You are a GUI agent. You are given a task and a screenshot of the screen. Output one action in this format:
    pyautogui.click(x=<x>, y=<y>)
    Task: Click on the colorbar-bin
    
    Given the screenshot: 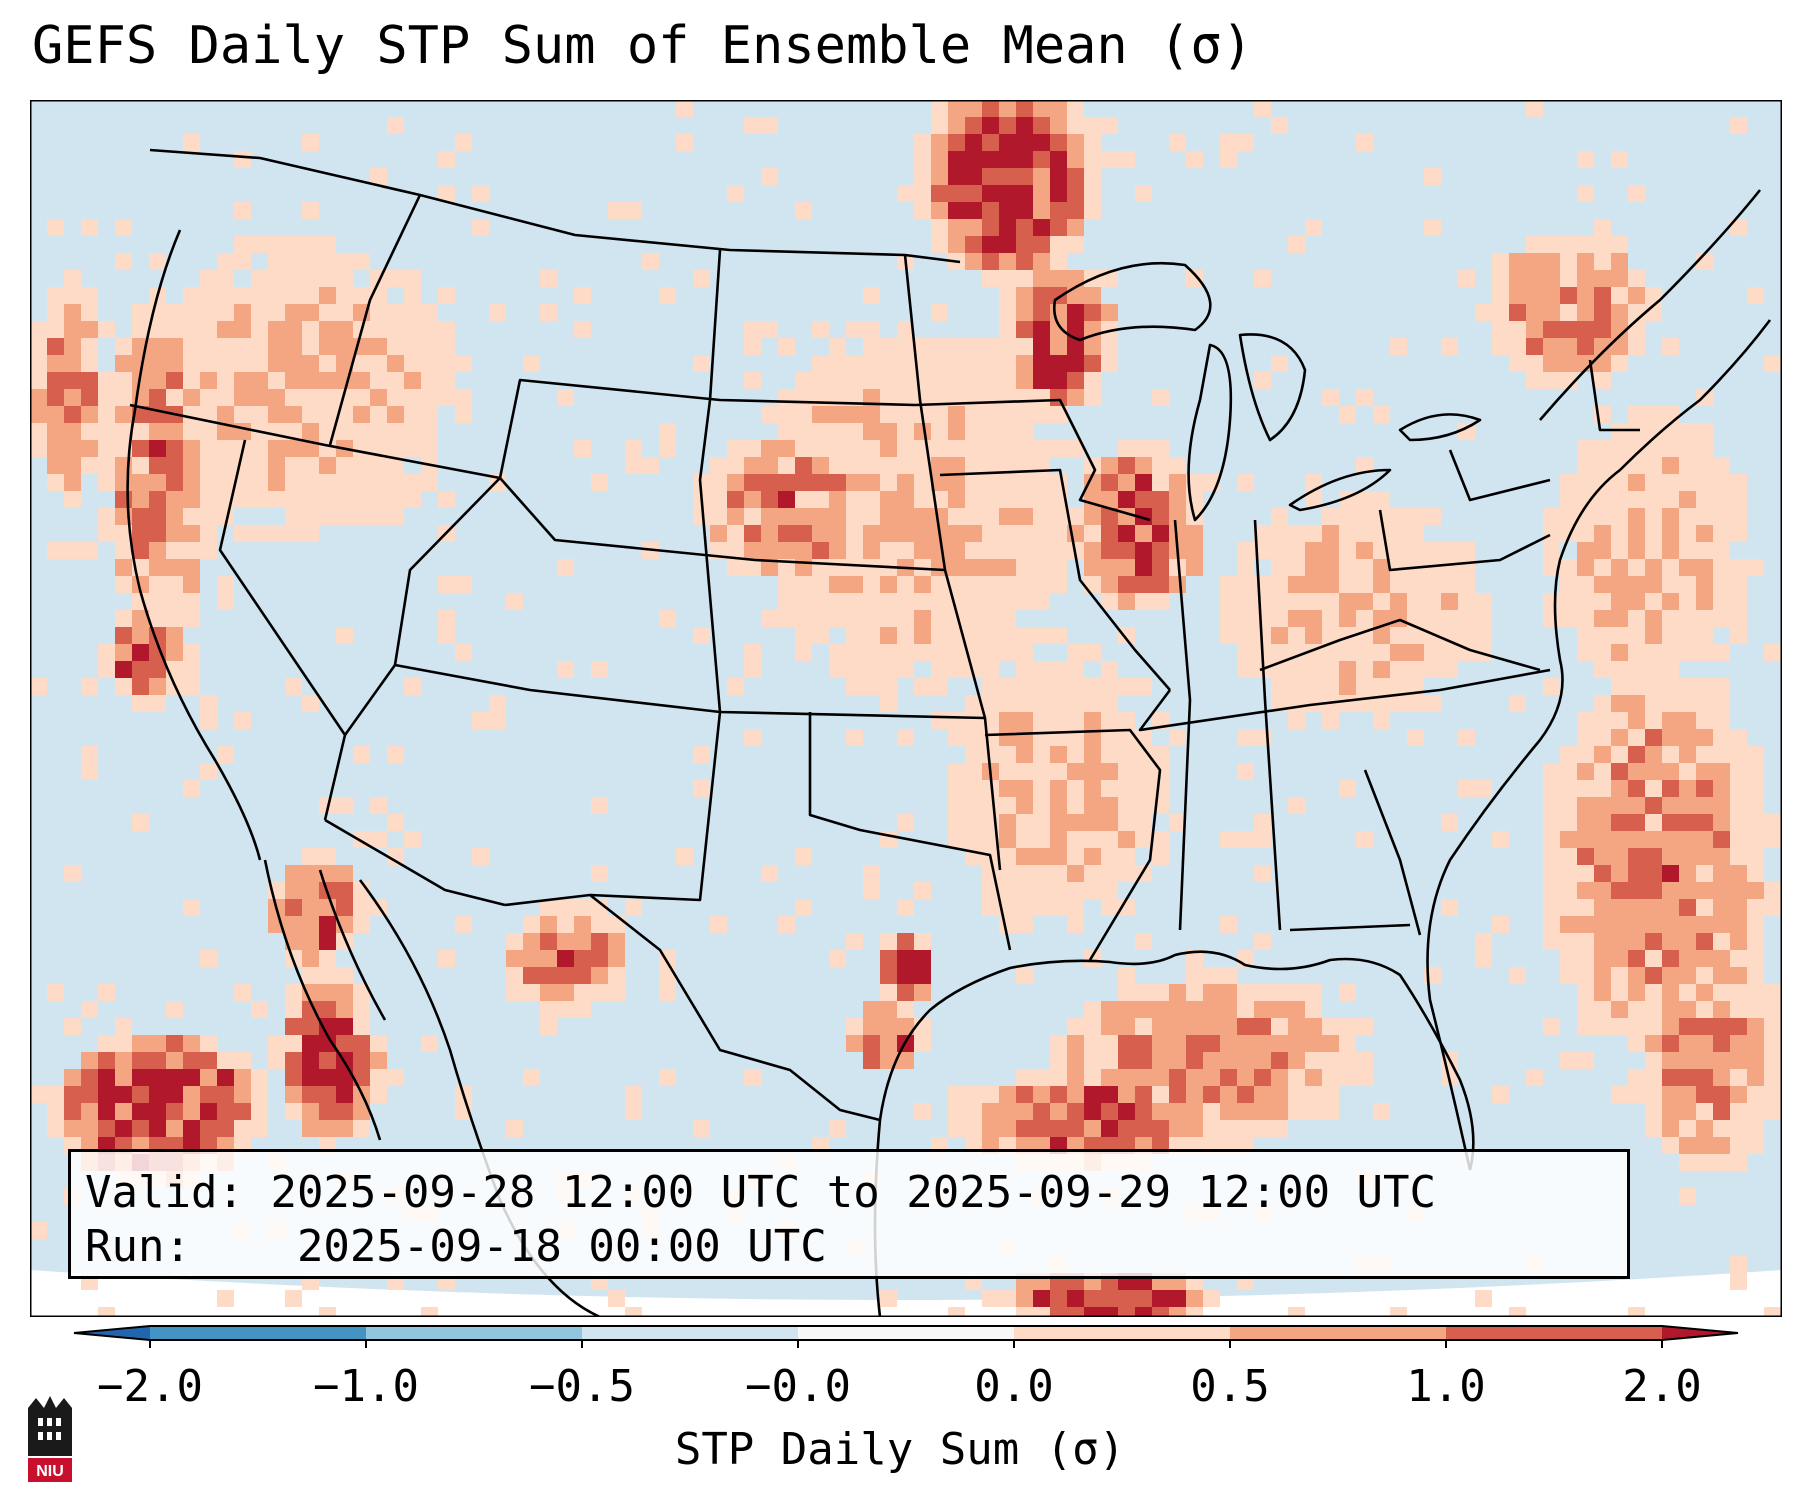 What is the action you would take?
    pyautogui.click(x=258, y=1333)
    